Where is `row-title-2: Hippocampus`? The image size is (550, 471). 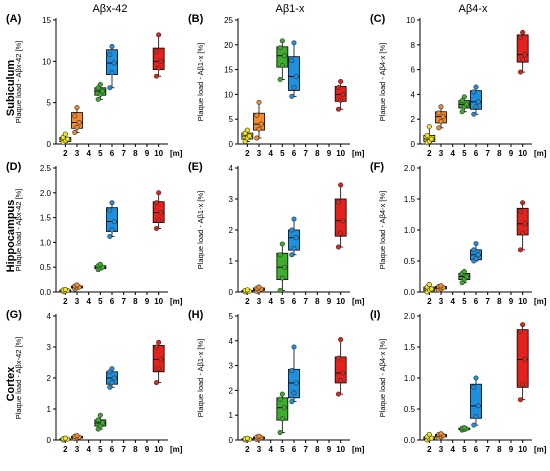 row-title-2: Hippocampus is located at coordinates (11, 236).